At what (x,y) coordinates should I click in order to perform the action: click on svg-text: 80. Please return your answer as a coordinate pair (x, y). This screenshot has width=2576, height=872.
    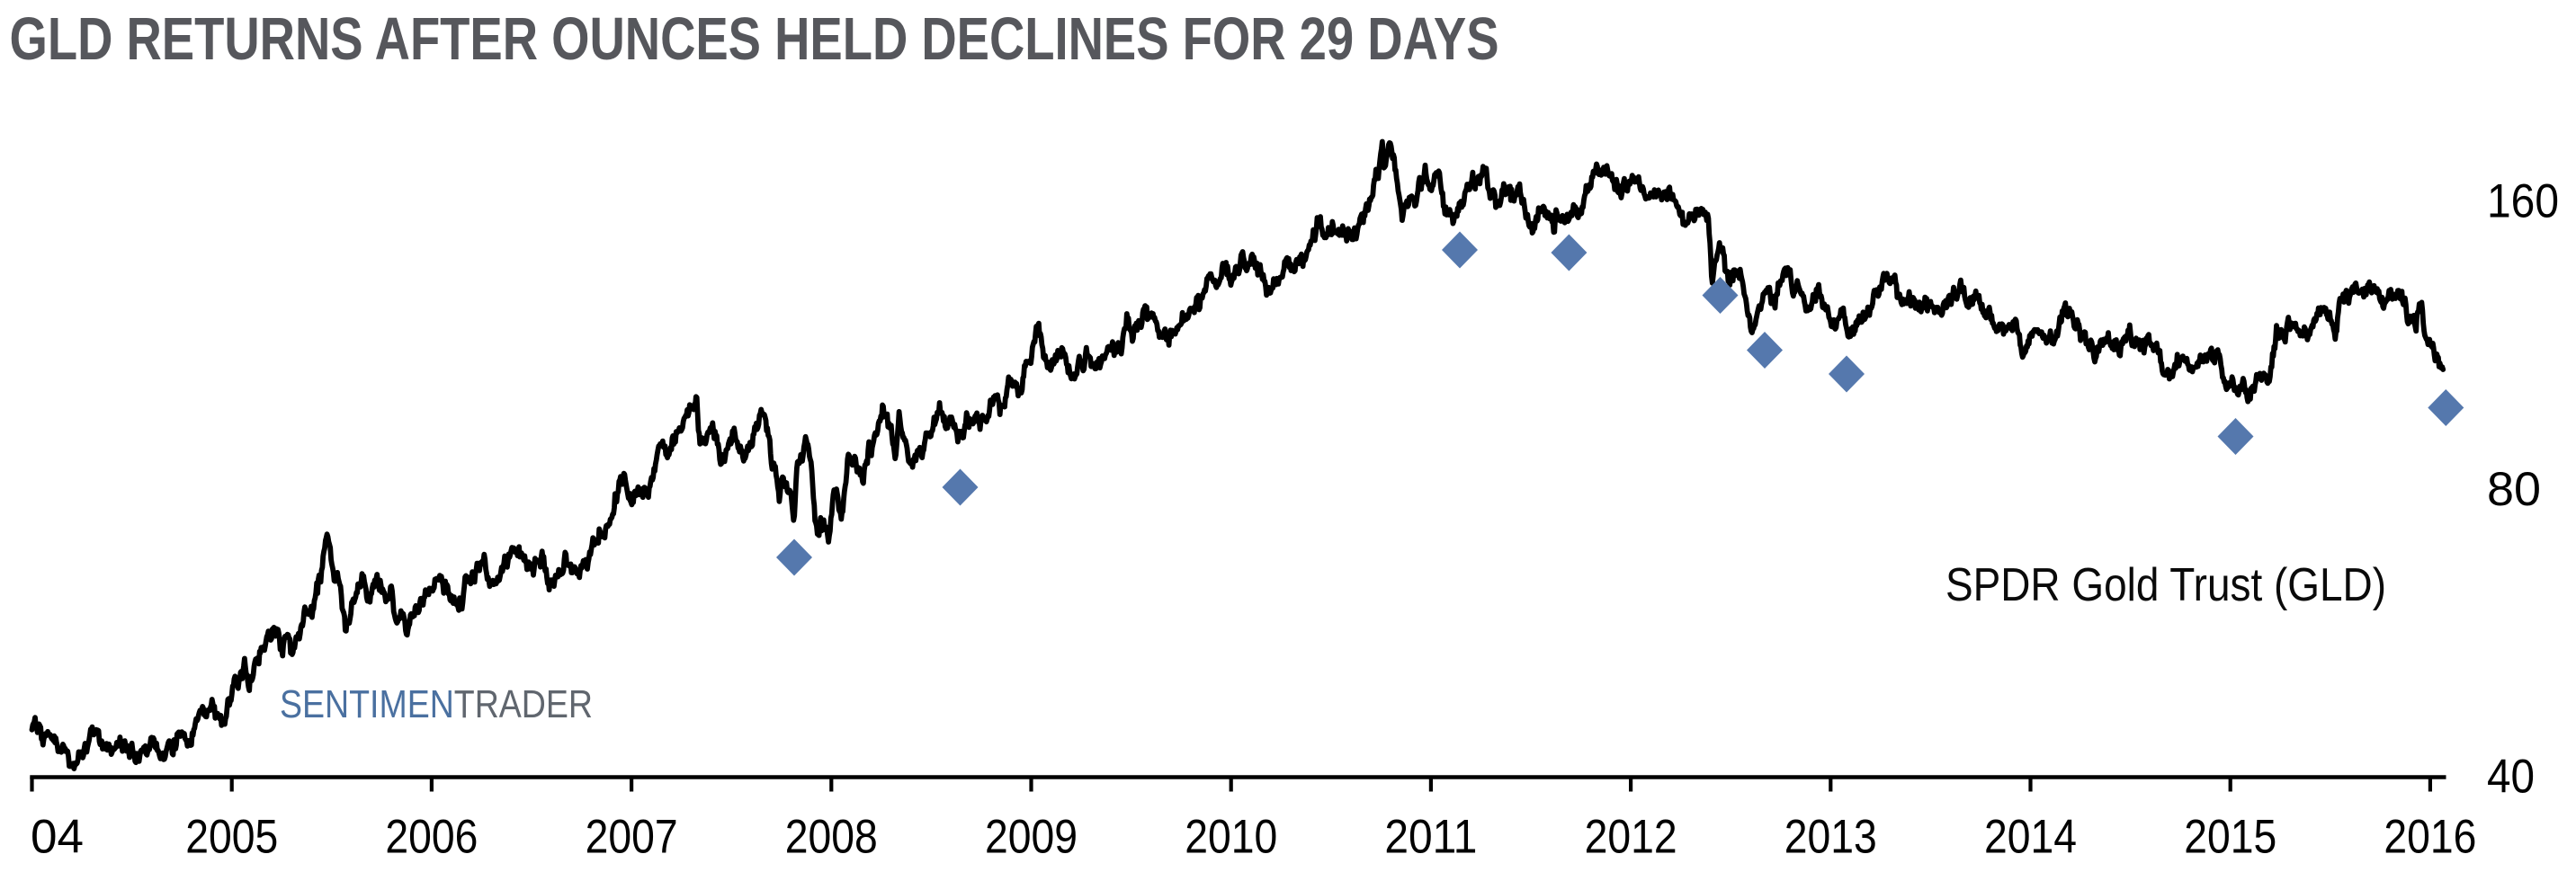
    Looking at the image, I should click on (2514, 489).